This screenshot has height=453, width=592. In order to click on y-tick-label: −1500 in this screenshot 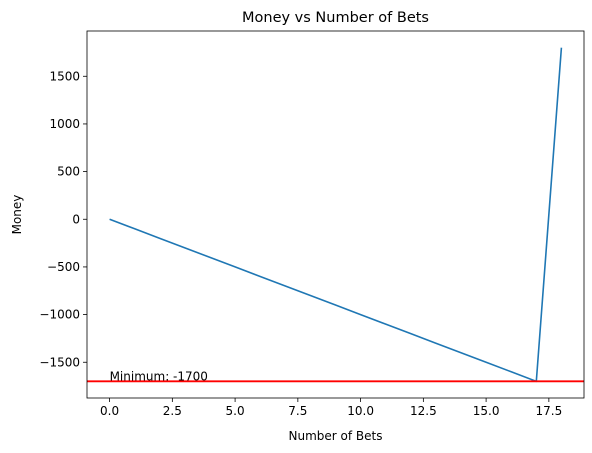, I will do `click(59, 362)`.